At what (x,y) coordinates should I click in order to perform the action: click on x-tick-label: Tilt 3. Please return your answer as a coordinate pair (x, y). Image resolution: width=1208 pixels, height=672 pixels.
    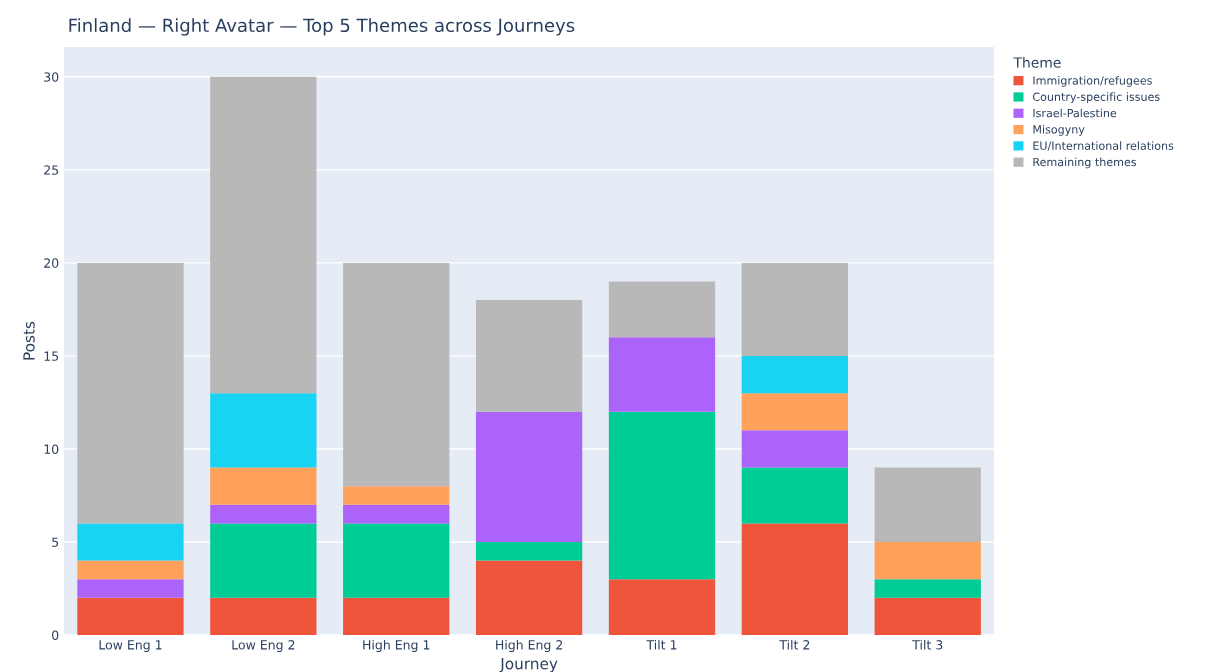
    Looking at the image, I should click on (927, 644).